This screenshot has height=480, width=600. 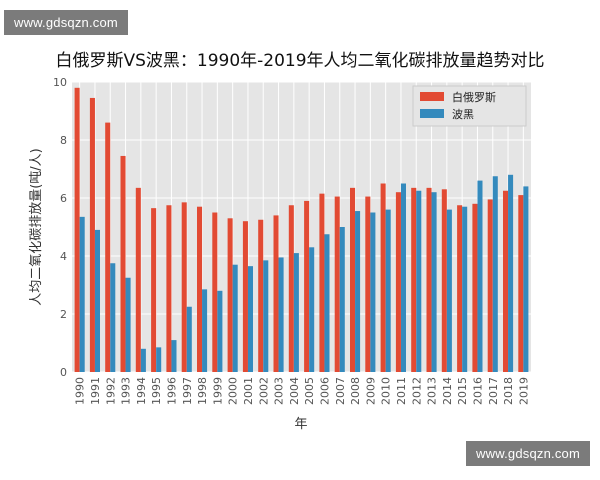 What do you see at coordinates (322, 282) in the screenshot?
I see `bar-2006-belarus` at bounding box center [322, 282].